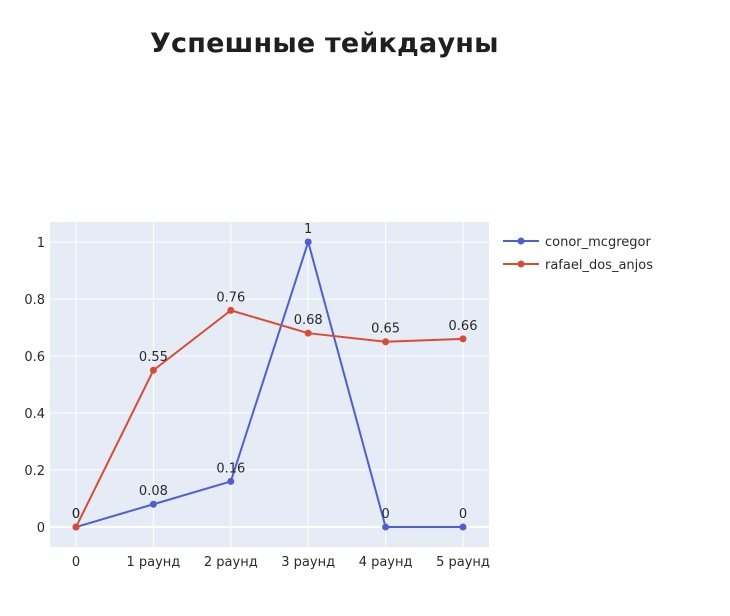 The height and width of the screenshot is (616, 730). What do you see at coordinates (386, 562) in the screenshot?
I see `x-tick-label: 4 раунд` at bounding box center [386, 562].